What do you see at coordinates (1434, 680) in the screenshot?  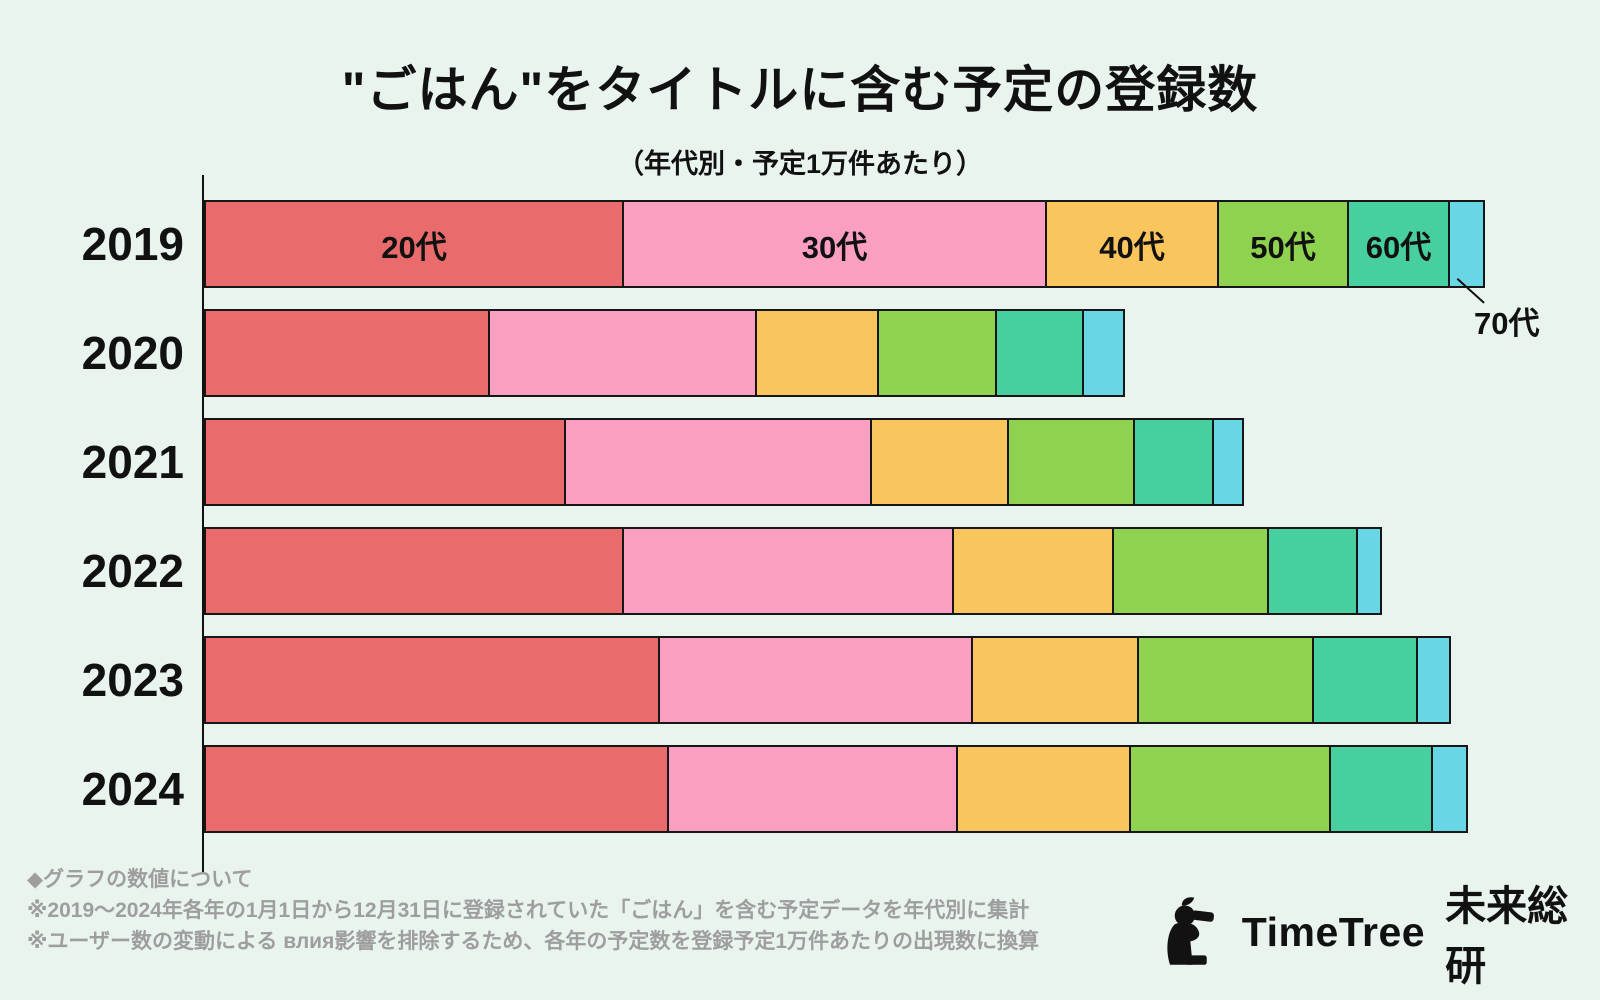 I see `segment-2023-70代` at bounding box center [1434, 680].